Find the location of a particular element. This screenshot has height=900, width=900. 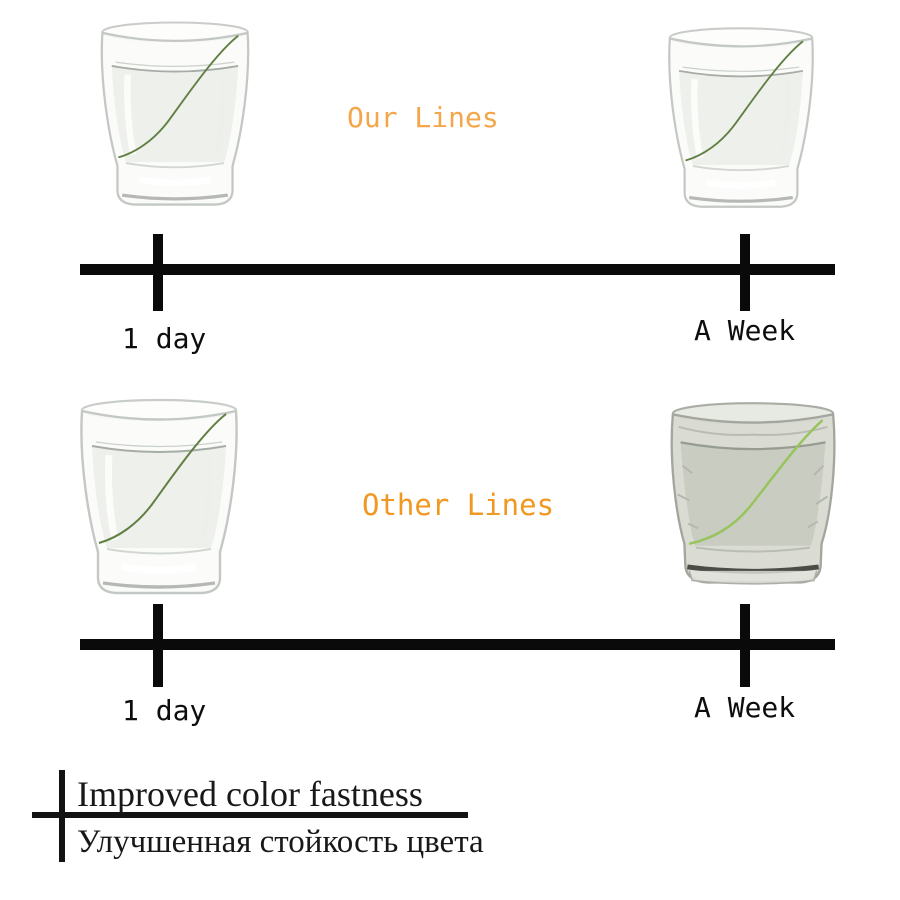

glass-other-lines-week-discolored-image is located at coordinates (753, 495).